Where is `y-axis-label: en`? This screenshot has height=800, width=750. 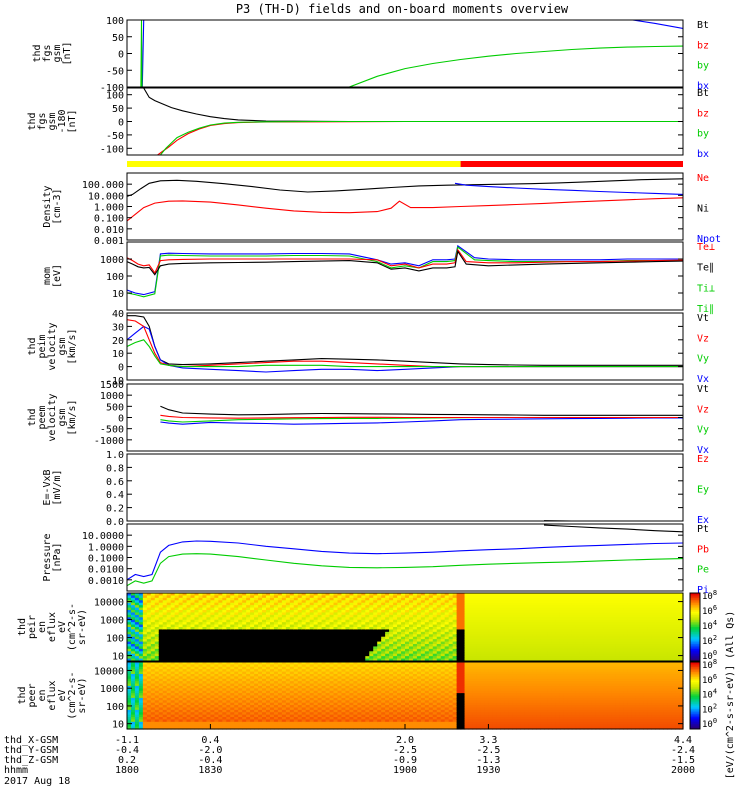
y-axis-label: en is located at coordinates (42, 627).